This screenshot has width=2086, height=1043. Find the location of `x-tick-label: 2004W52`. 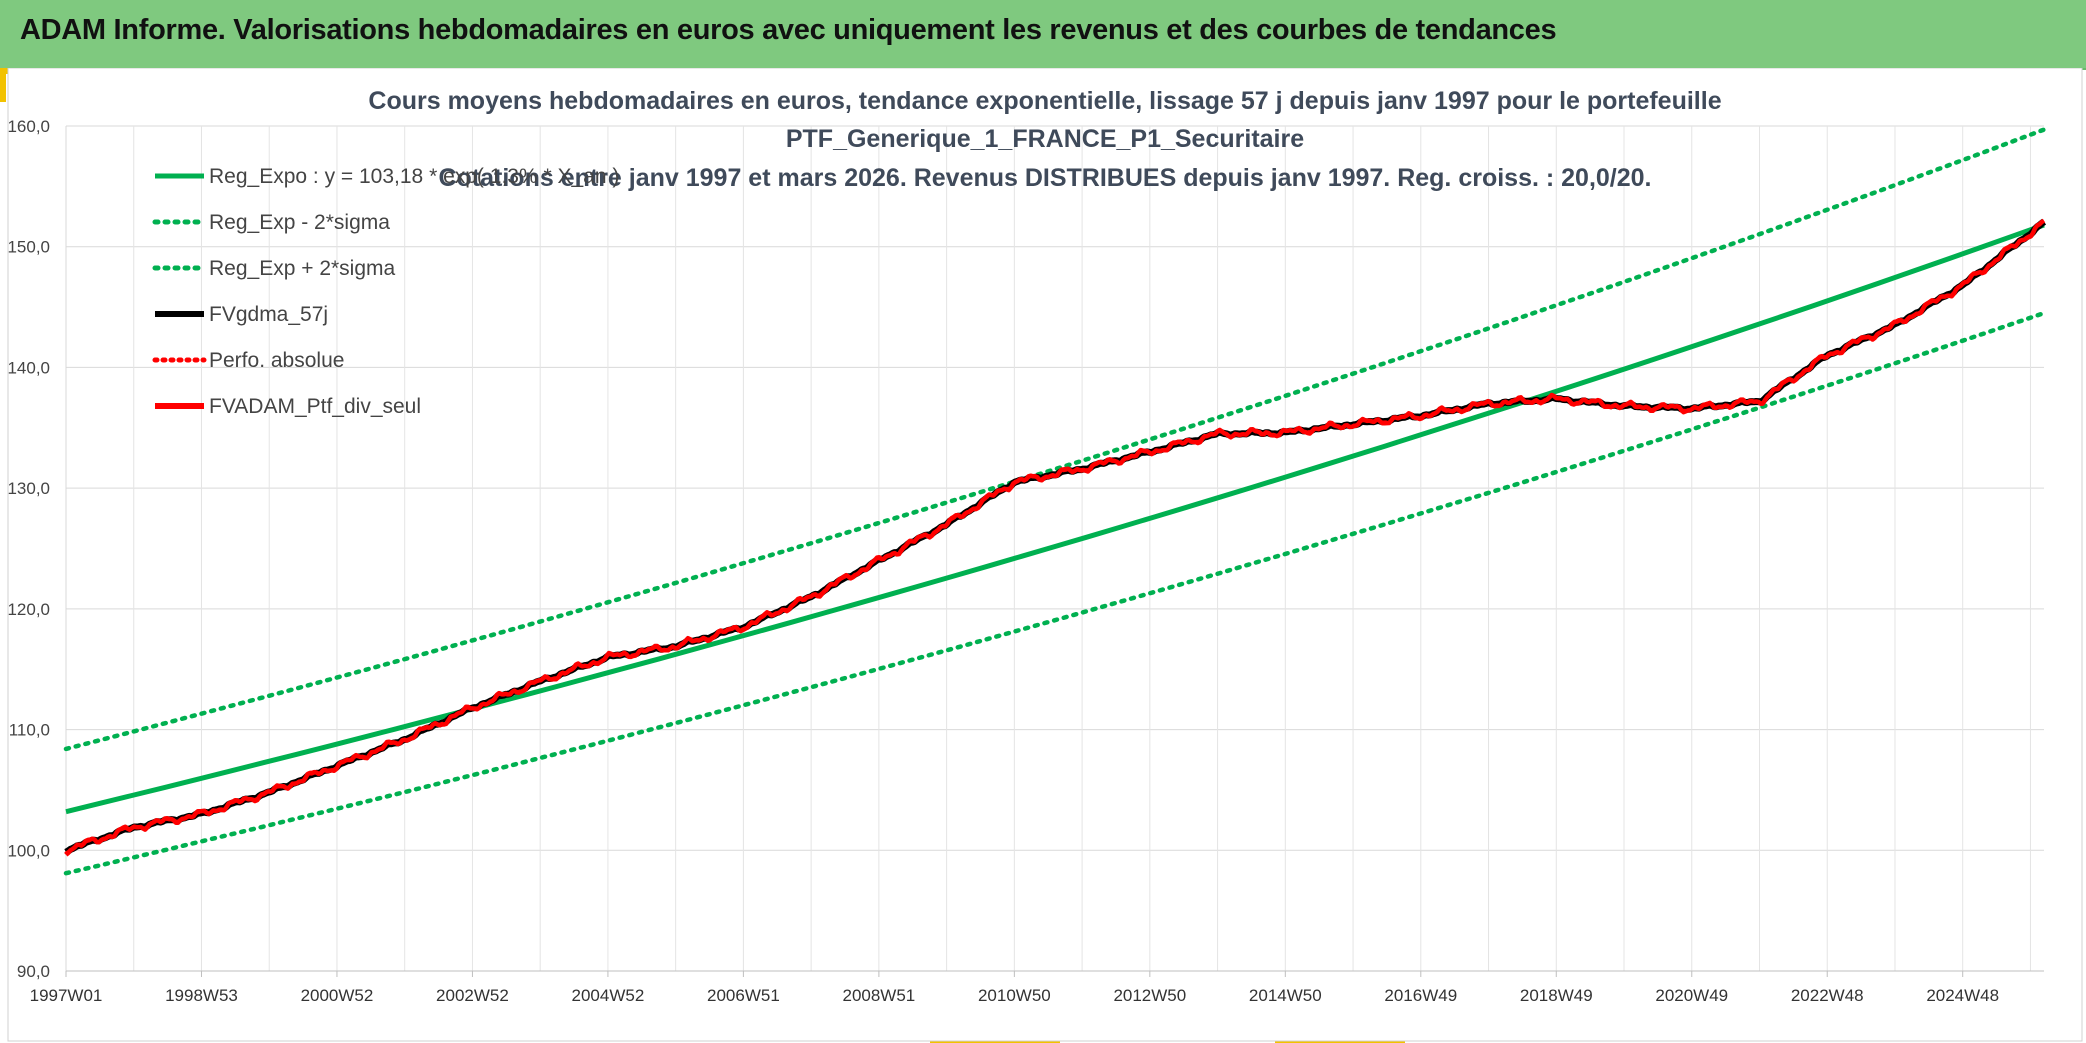

x-tick-label: 2004W52 is located at coordinates (608, 995).